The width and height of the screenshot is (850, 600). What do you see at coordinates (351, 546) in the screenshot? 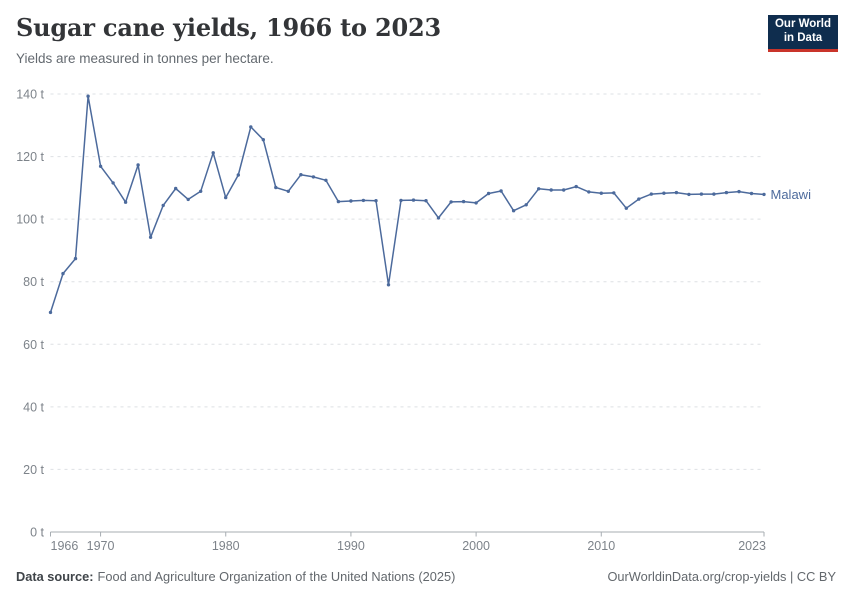
I see `x-tick-label: 1990` at bounding box center [351, 546].